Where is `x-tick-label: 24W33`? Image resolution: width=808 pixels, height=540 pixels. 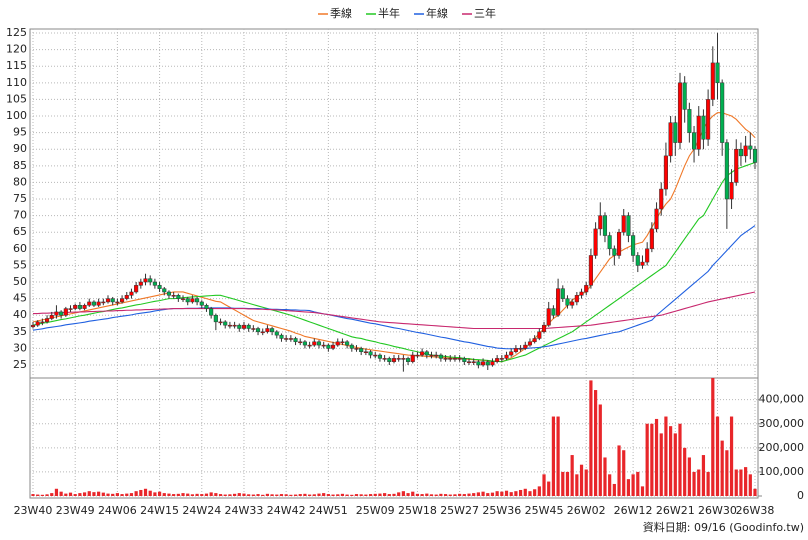
x-tick-label: 24W33 is located at coordinates (244, 510).